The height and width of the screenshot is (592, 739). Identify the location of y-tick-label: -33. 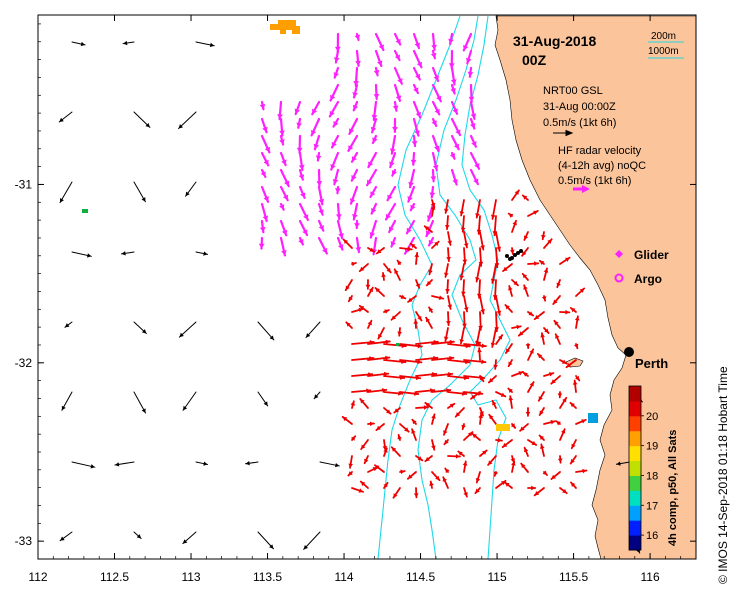
(24, 541).